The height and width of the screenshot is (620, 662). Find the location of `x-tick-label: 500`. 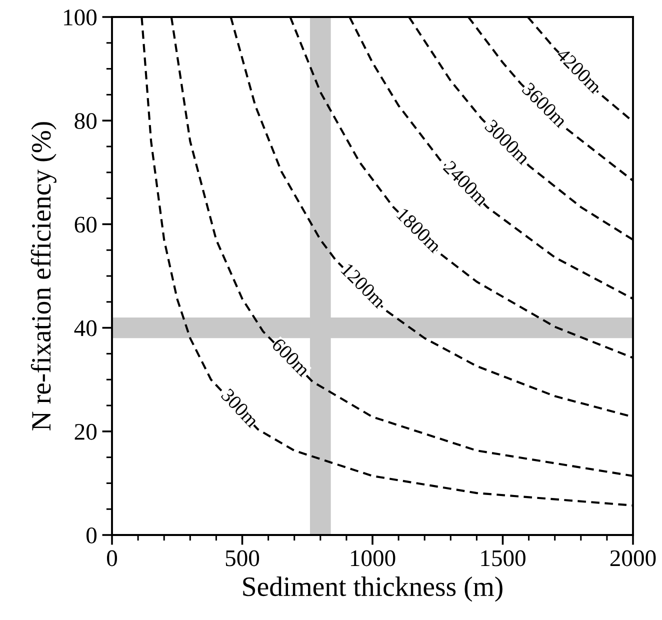

x-tick-label: 500 is located at coordinates (243, 558).